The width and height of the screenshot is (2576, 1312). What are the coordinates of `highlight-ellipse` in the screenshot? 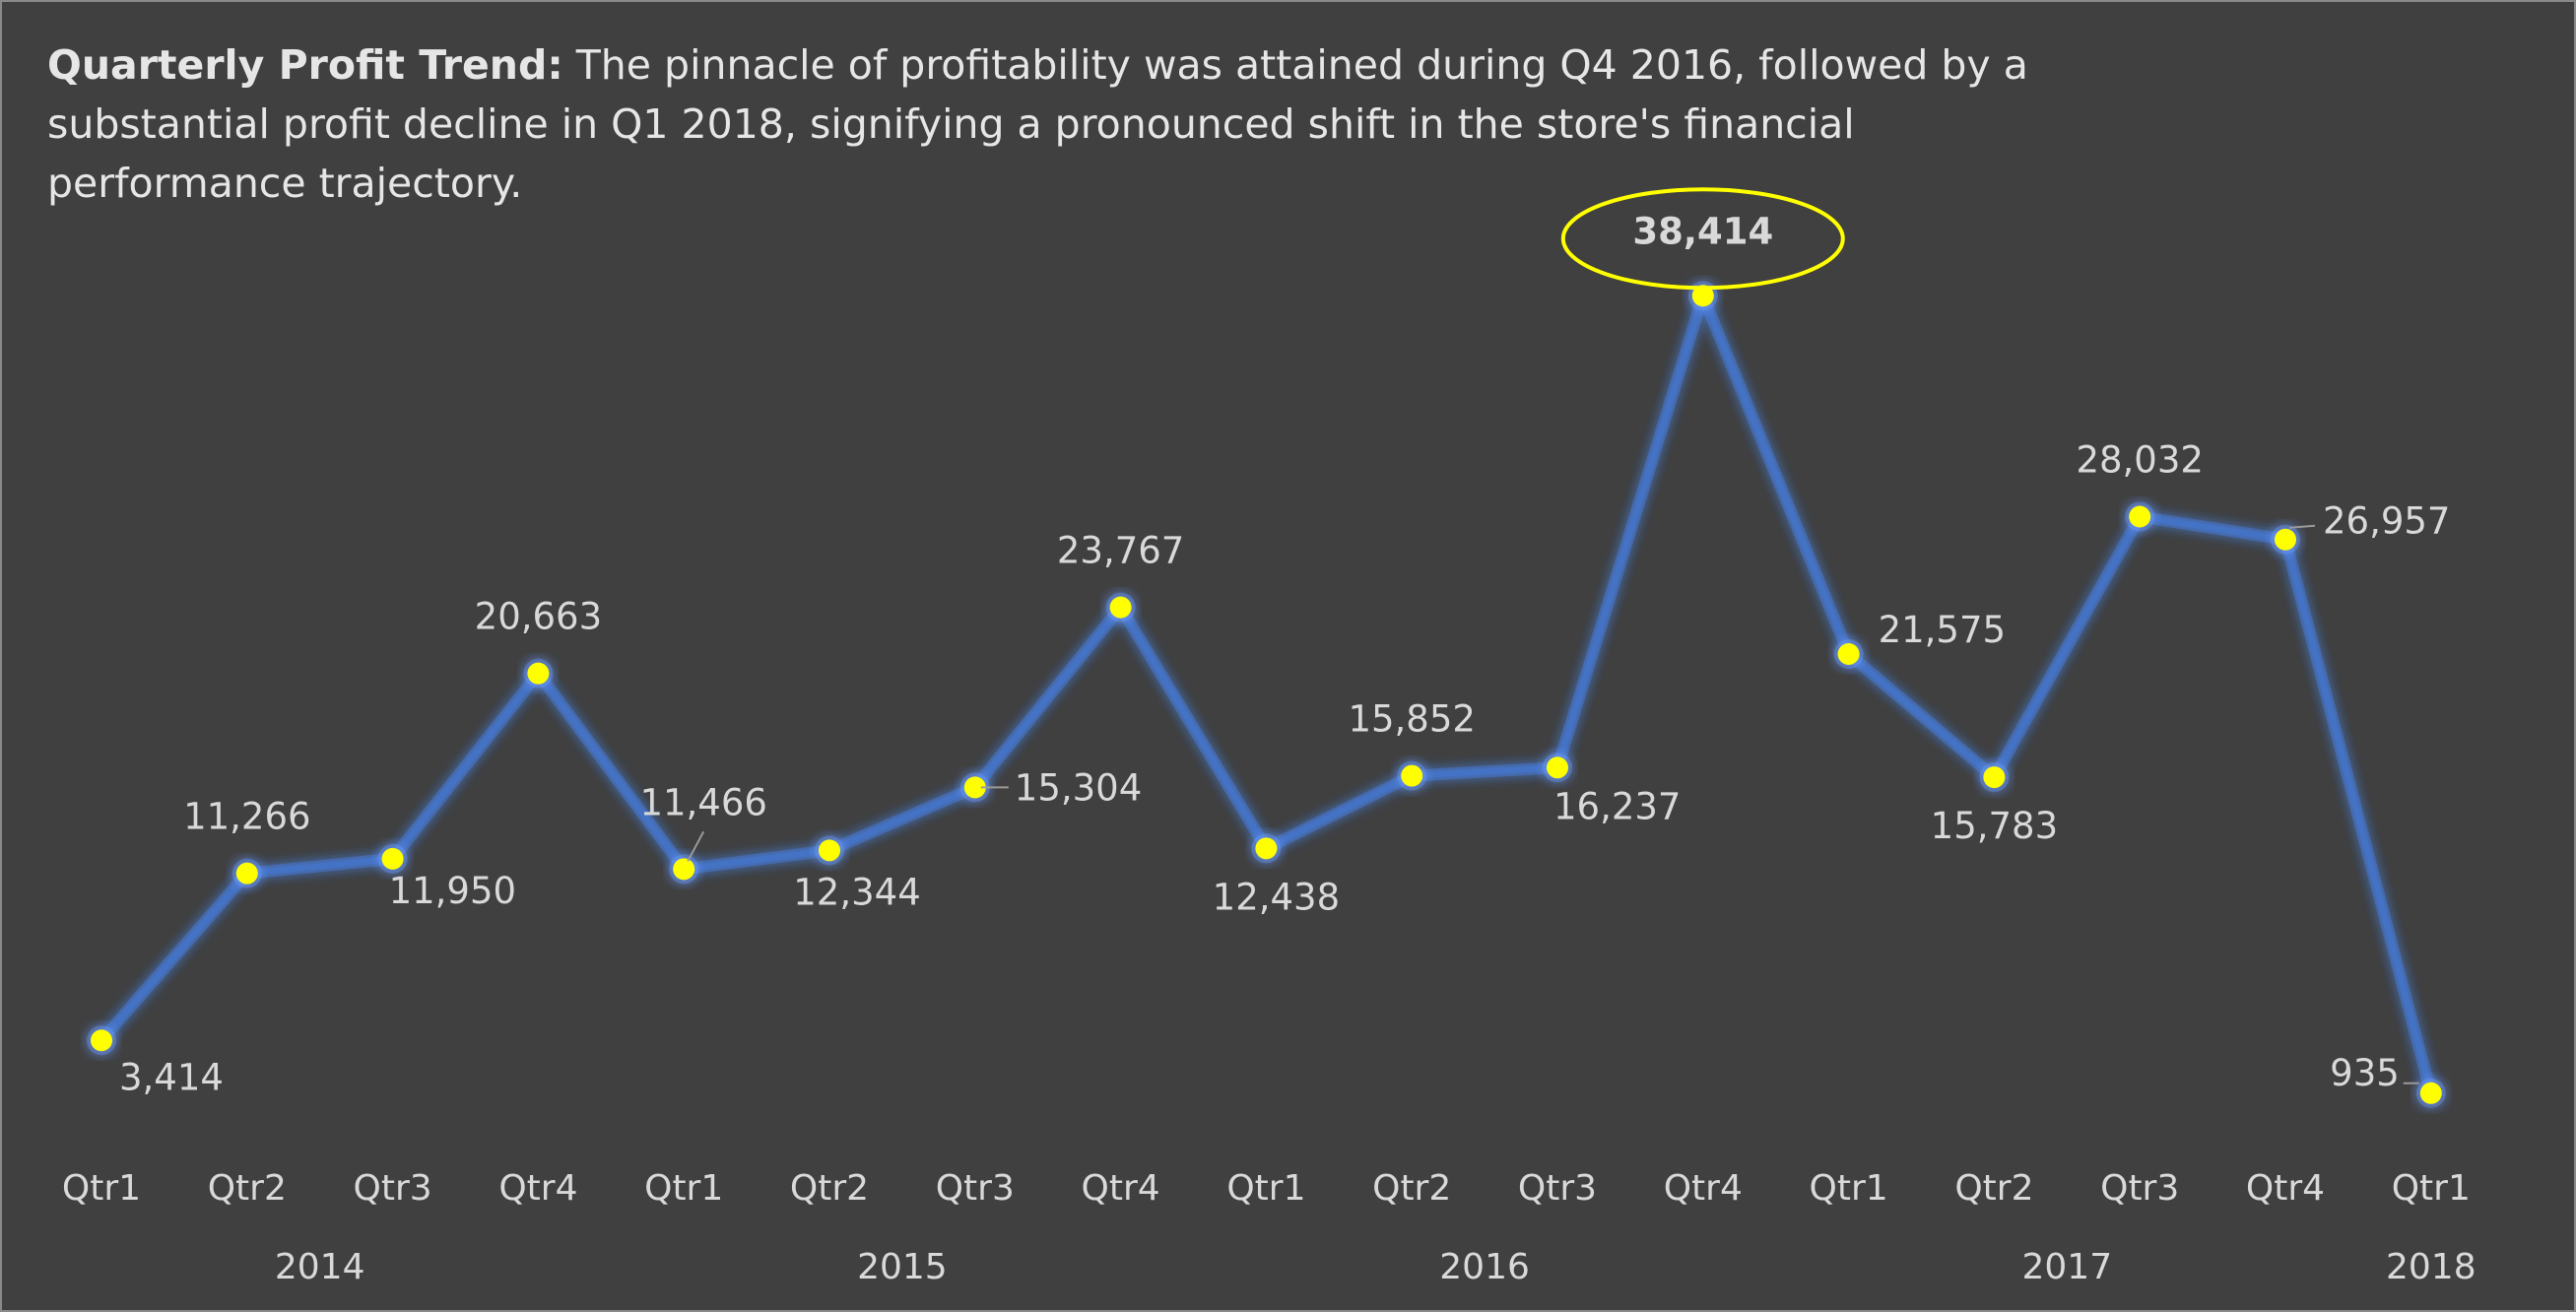 It's located at (1703, 239).